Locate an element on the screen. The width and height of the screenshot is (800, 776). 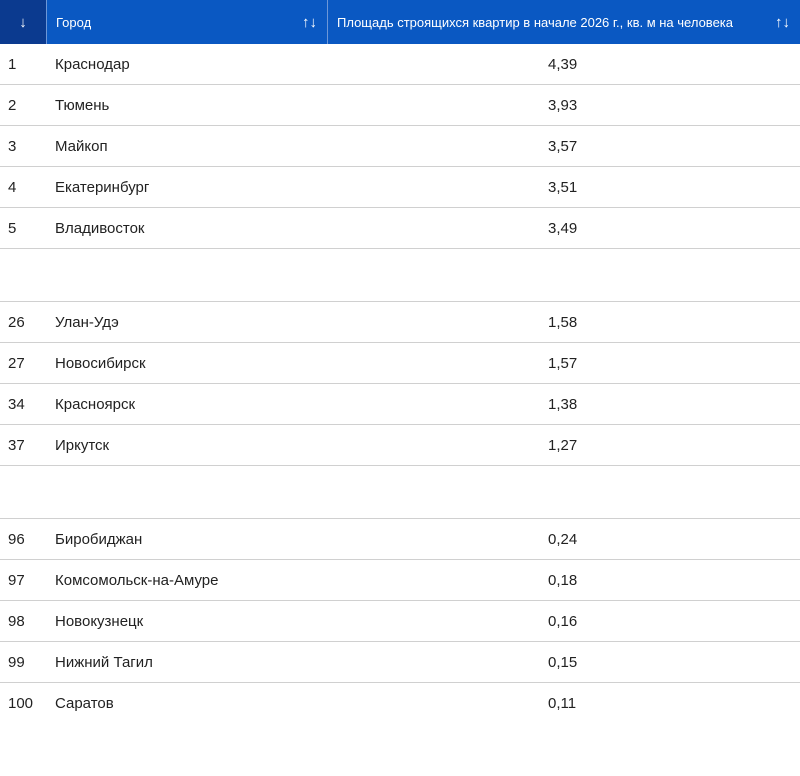
rank-sort-button: ↓ is located at coordinates (23, 22).